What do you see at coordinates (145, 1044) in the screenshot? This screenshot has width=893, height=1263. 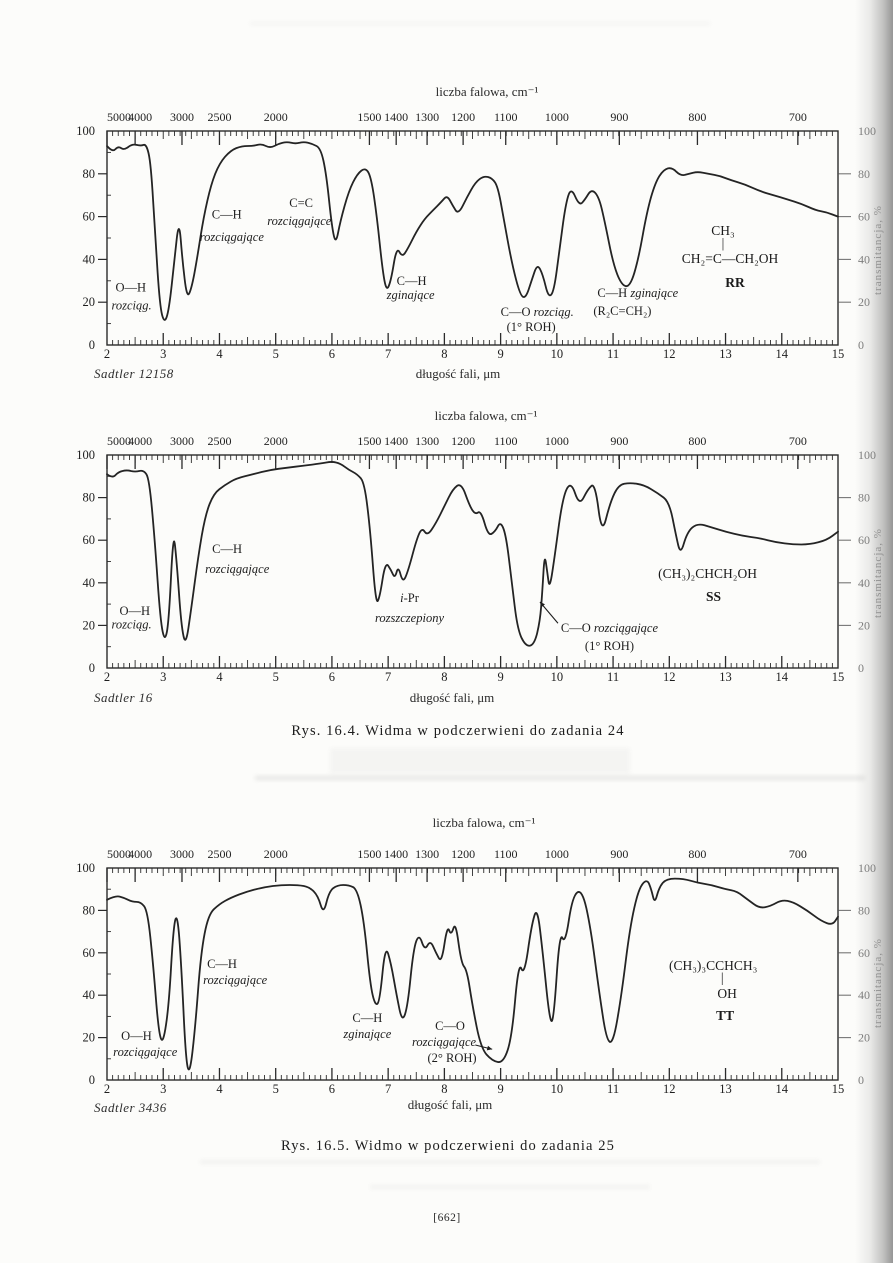 I see `band-annotation: O—H rozciągające` at bounding box center [145, 1044].